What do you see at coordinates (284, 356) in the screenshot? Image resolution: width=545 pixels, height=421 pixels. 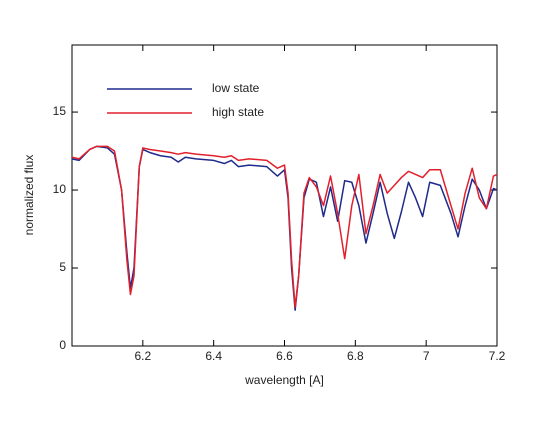 I see `x-tick-label: 6.6` at bounding box center [284, 356].